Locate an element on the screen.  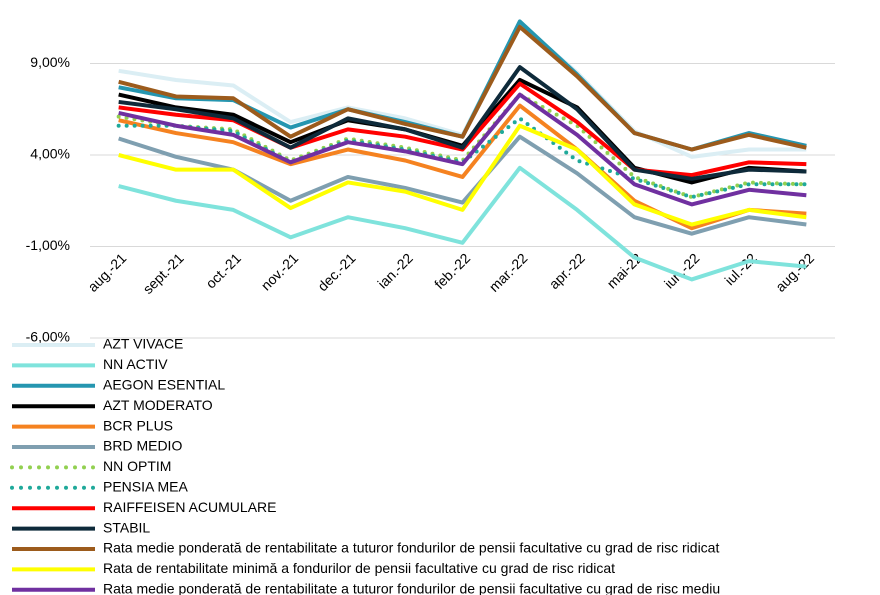
y-tick-label: 9,00% is located at coordinates (50, 62).